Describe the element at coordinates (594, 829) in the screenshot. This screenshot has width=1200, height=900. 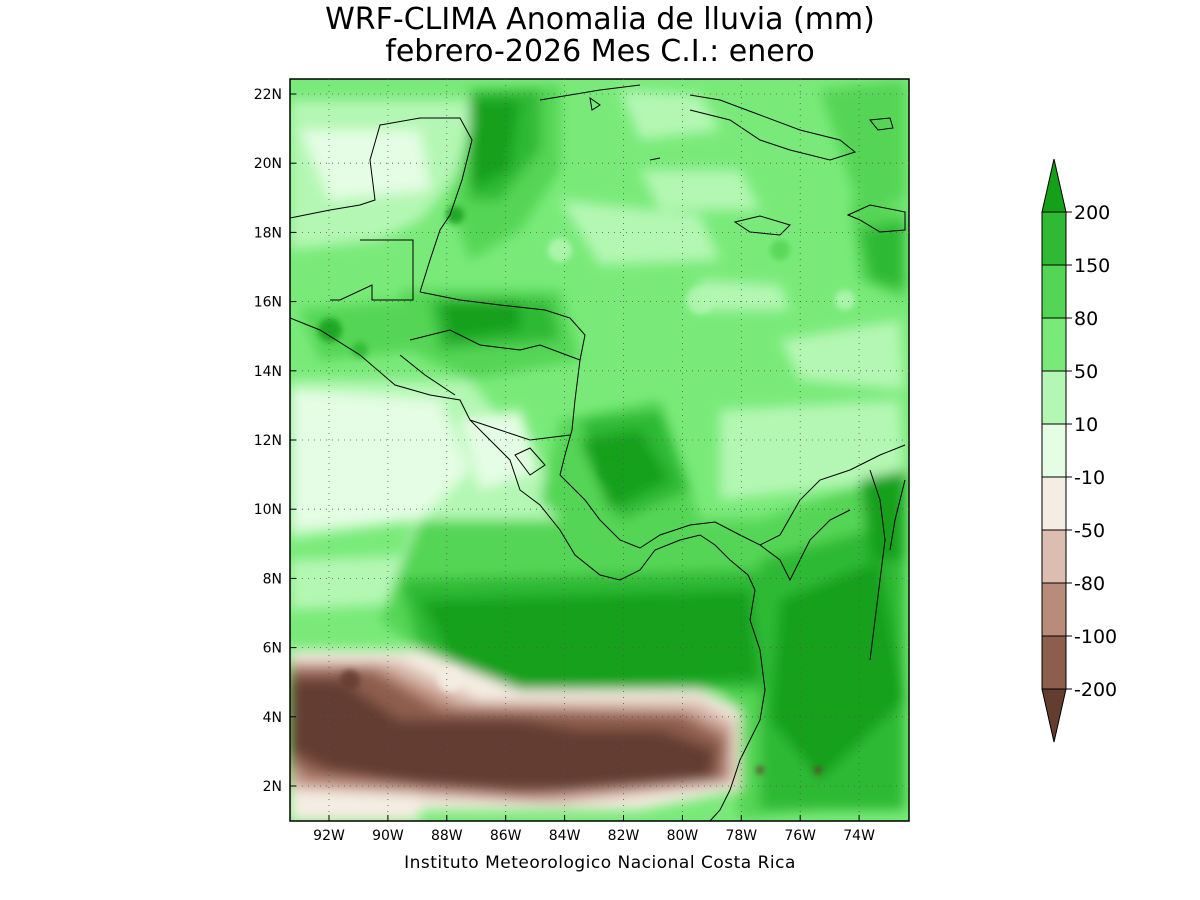
I see `longitude-axis: 92W 90W 88W 86W 84W 82W 80W 78W 76W 74W` at that location.